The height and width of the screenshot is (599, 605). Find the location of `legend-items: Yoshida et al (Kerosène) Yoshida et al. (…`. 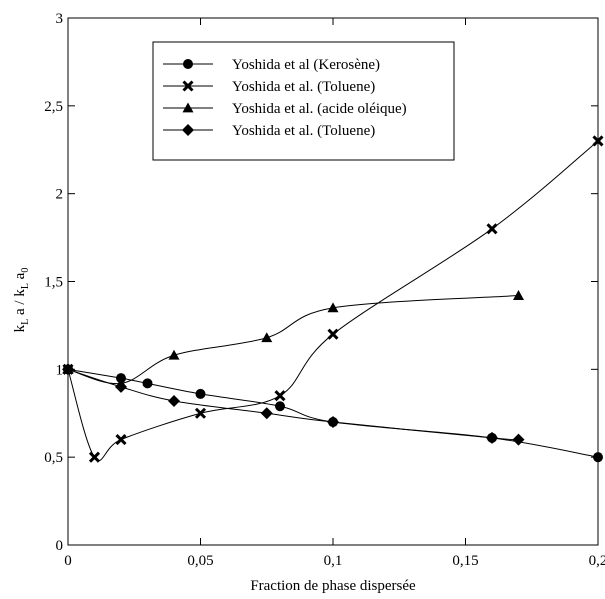

legend-items: Yoshida et al (Kerosène) Yoshida et al. (… is located at coordinates (285, 98).